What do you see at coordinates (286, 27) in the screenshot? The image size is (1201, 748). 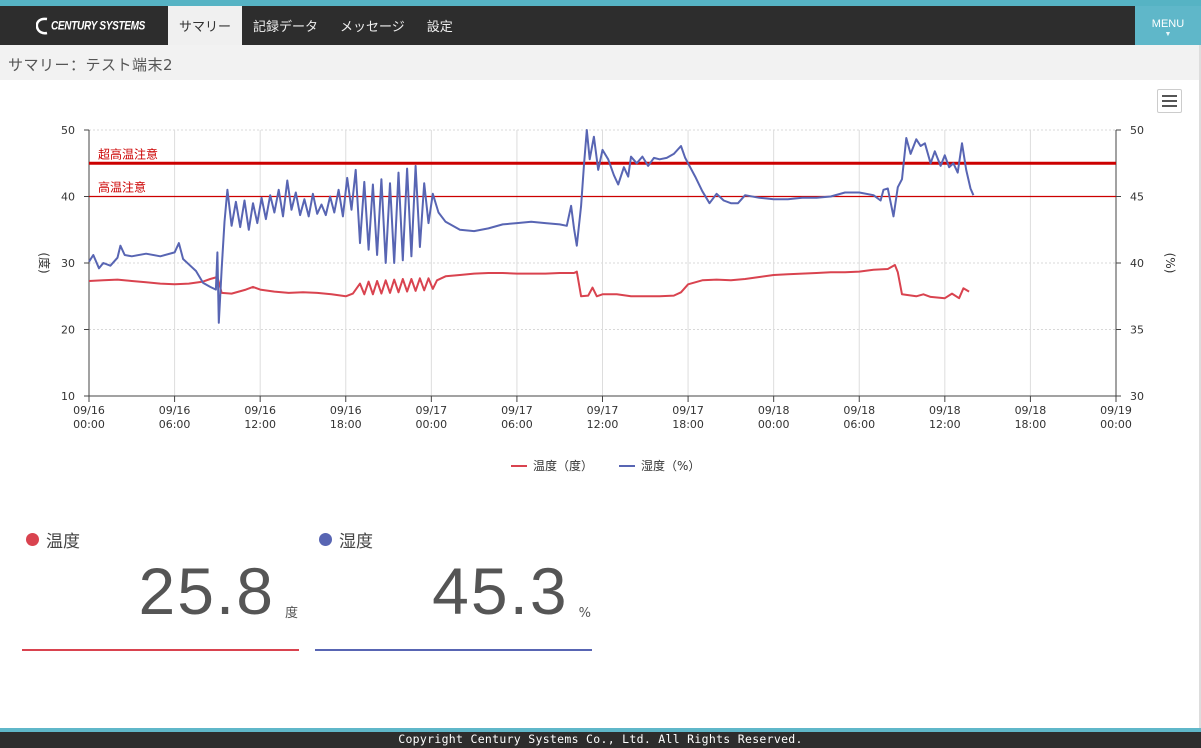 I see `tab-records: 記録データ` at bounding box center [286, 27].